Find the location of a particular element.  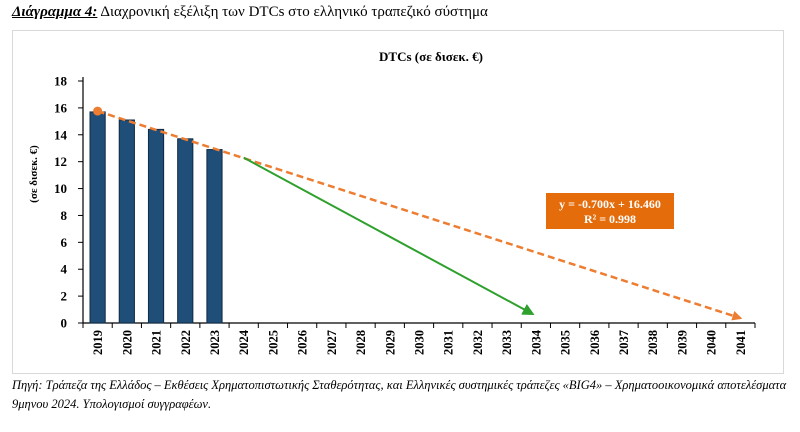

y-tick-label: 2 is located at coordinates (64, 296).